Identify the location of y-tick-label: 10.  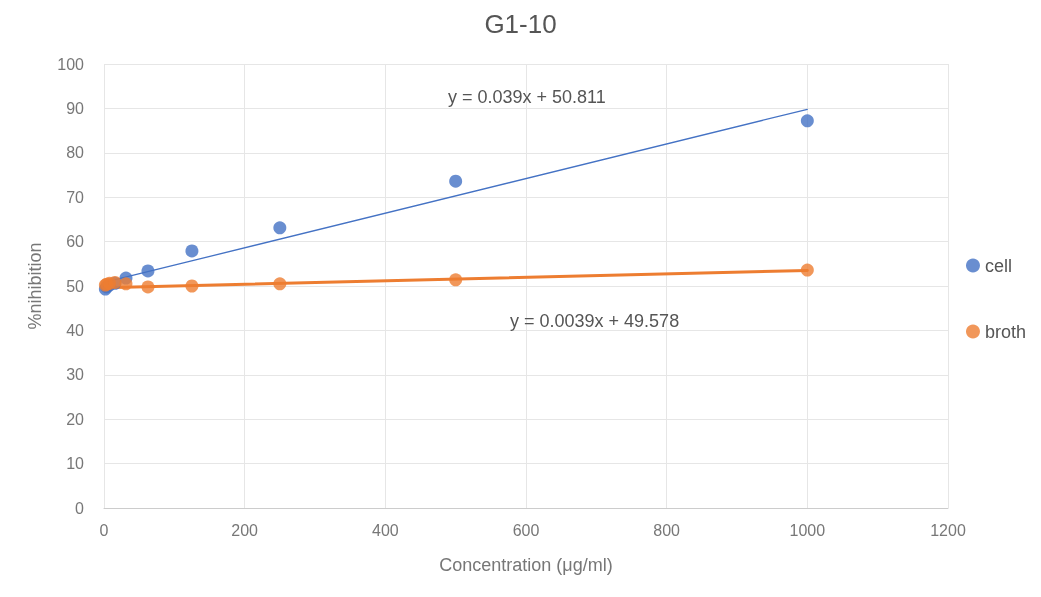
(75, 464).